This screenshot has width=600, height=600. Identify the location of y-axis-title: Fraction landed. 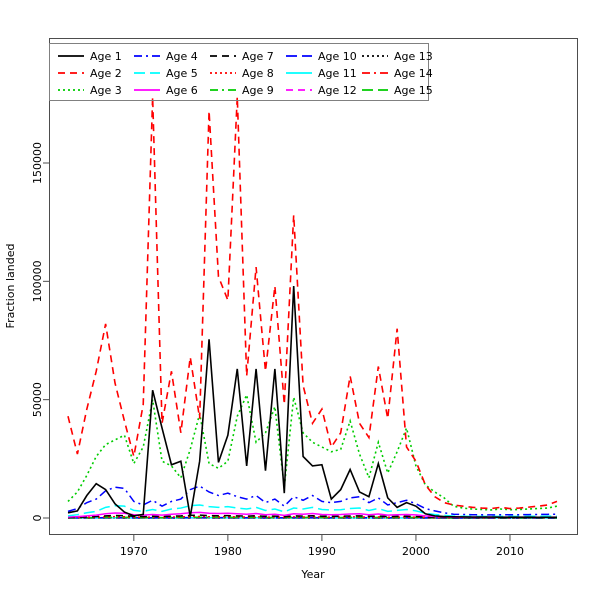
(10, 286).